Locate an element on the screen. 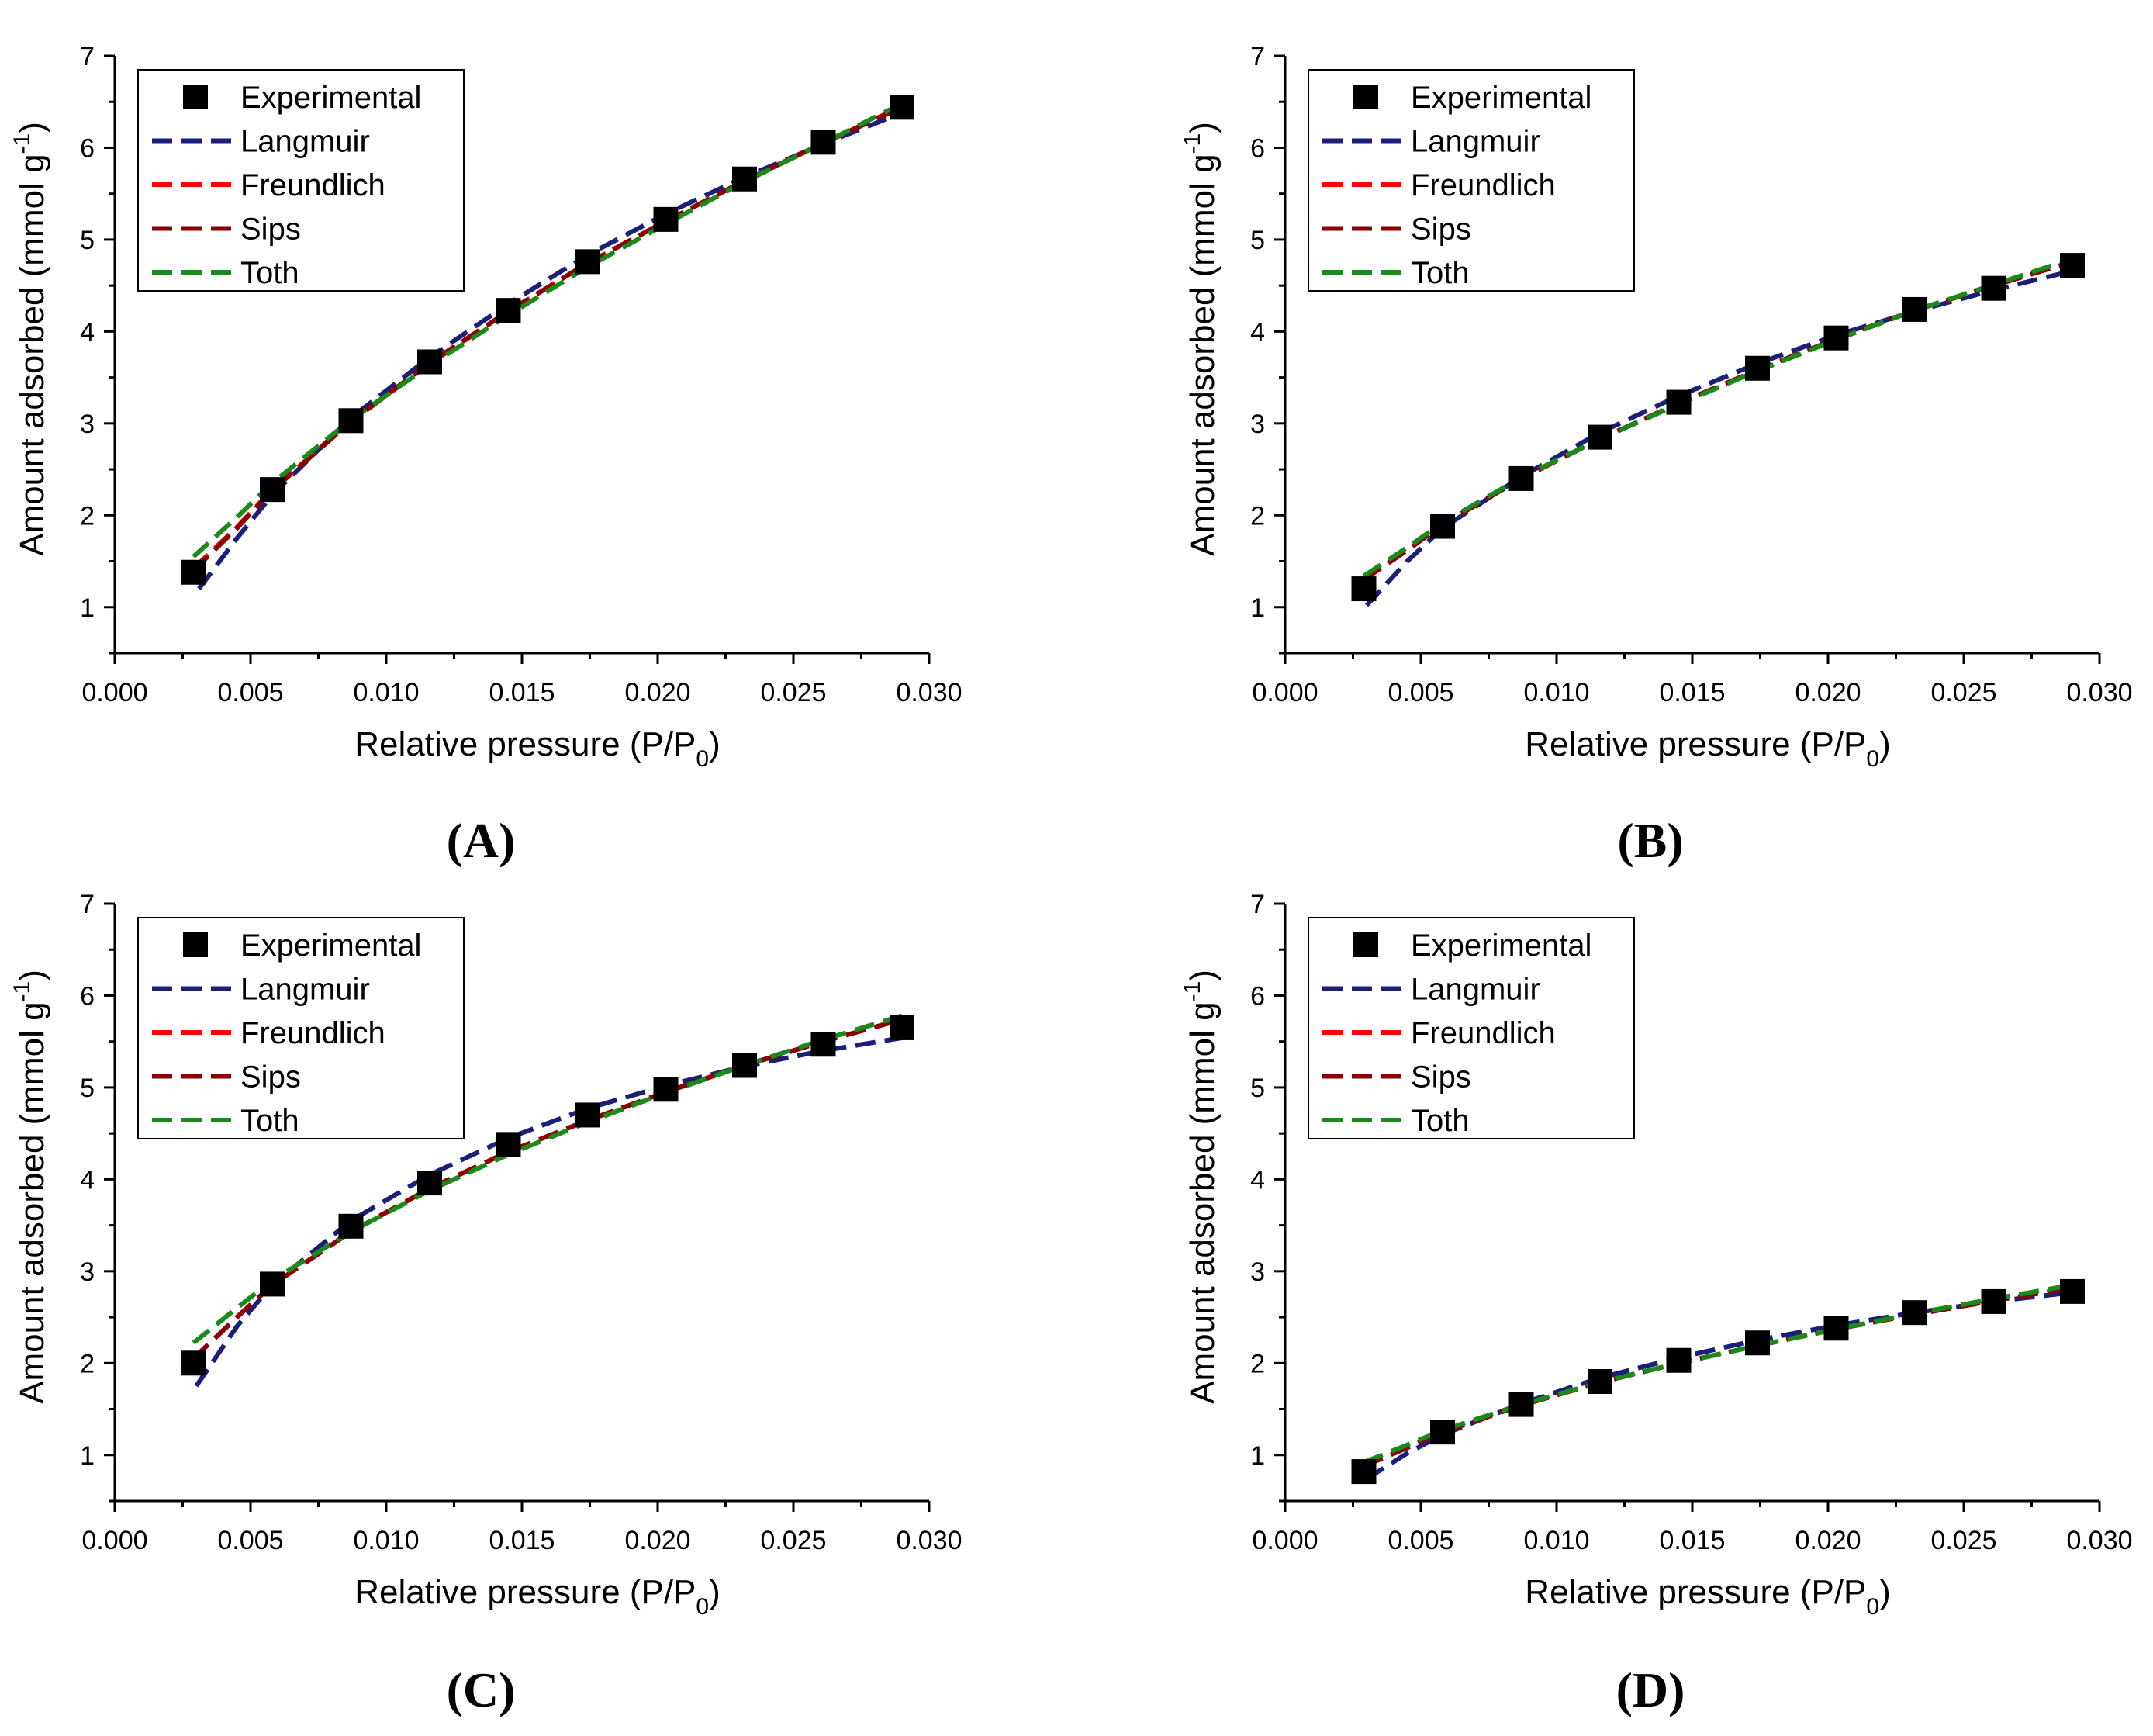 The height and width of the screenshot is (1736, 2153). y-tick-label: 3 is located at coordinates (88, 425).